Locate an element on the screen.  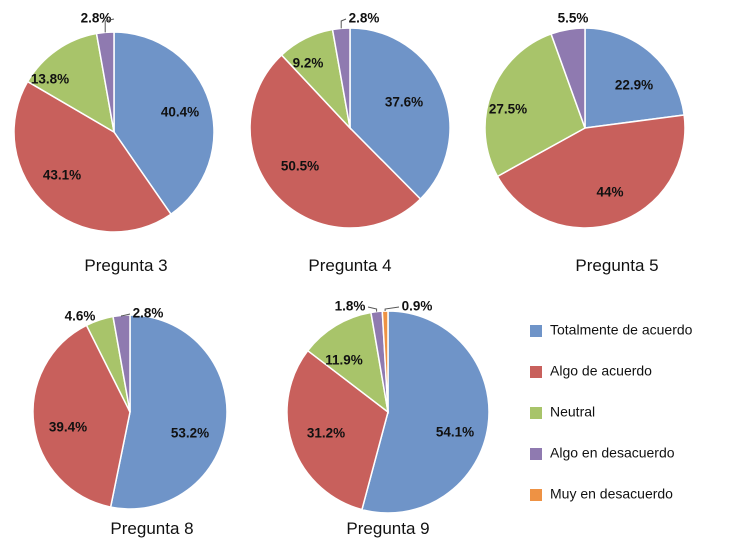
legend-label: Neutral is located at coordinates (572, 412).